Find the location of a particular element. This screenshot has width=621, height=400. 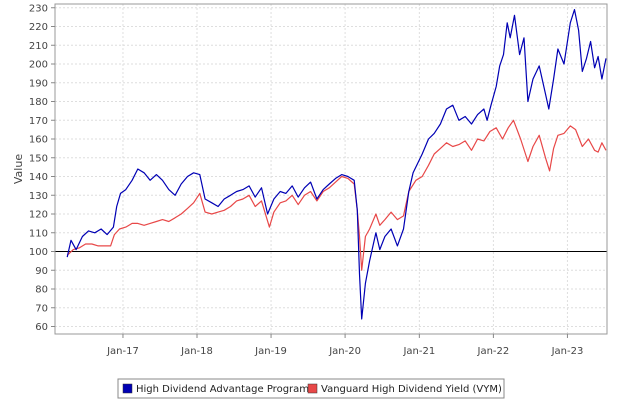

y-axis-title: Value is located at coordinates (18, 169).